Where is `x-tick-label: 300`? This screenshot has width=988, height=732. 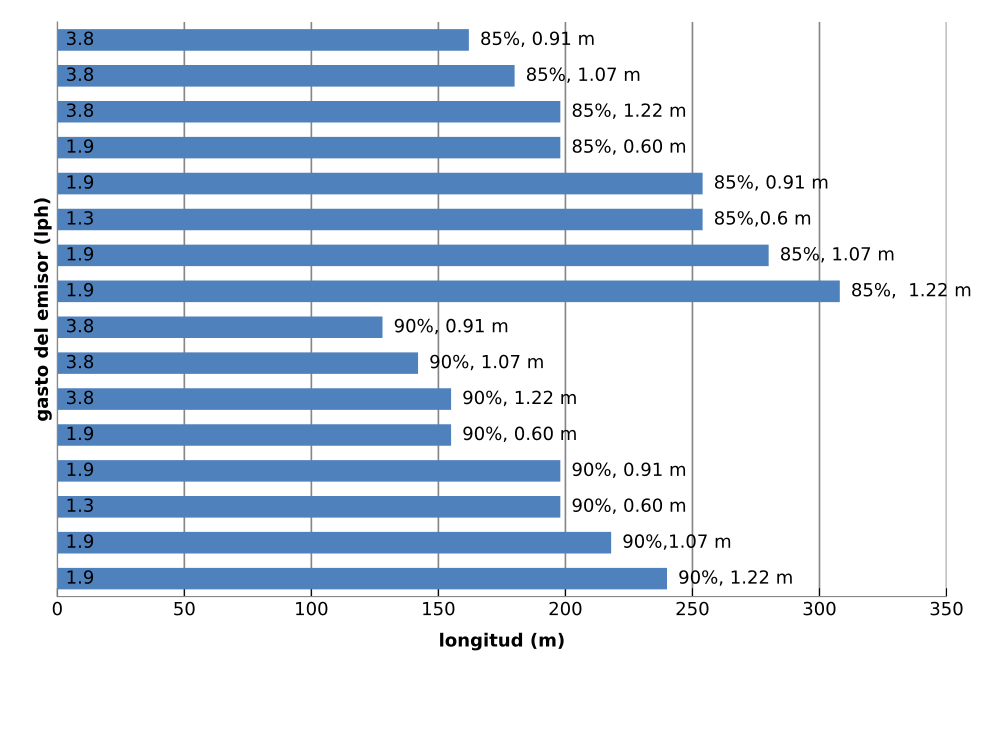
x-tick-label: 300 is located at coordinates (820, 609).